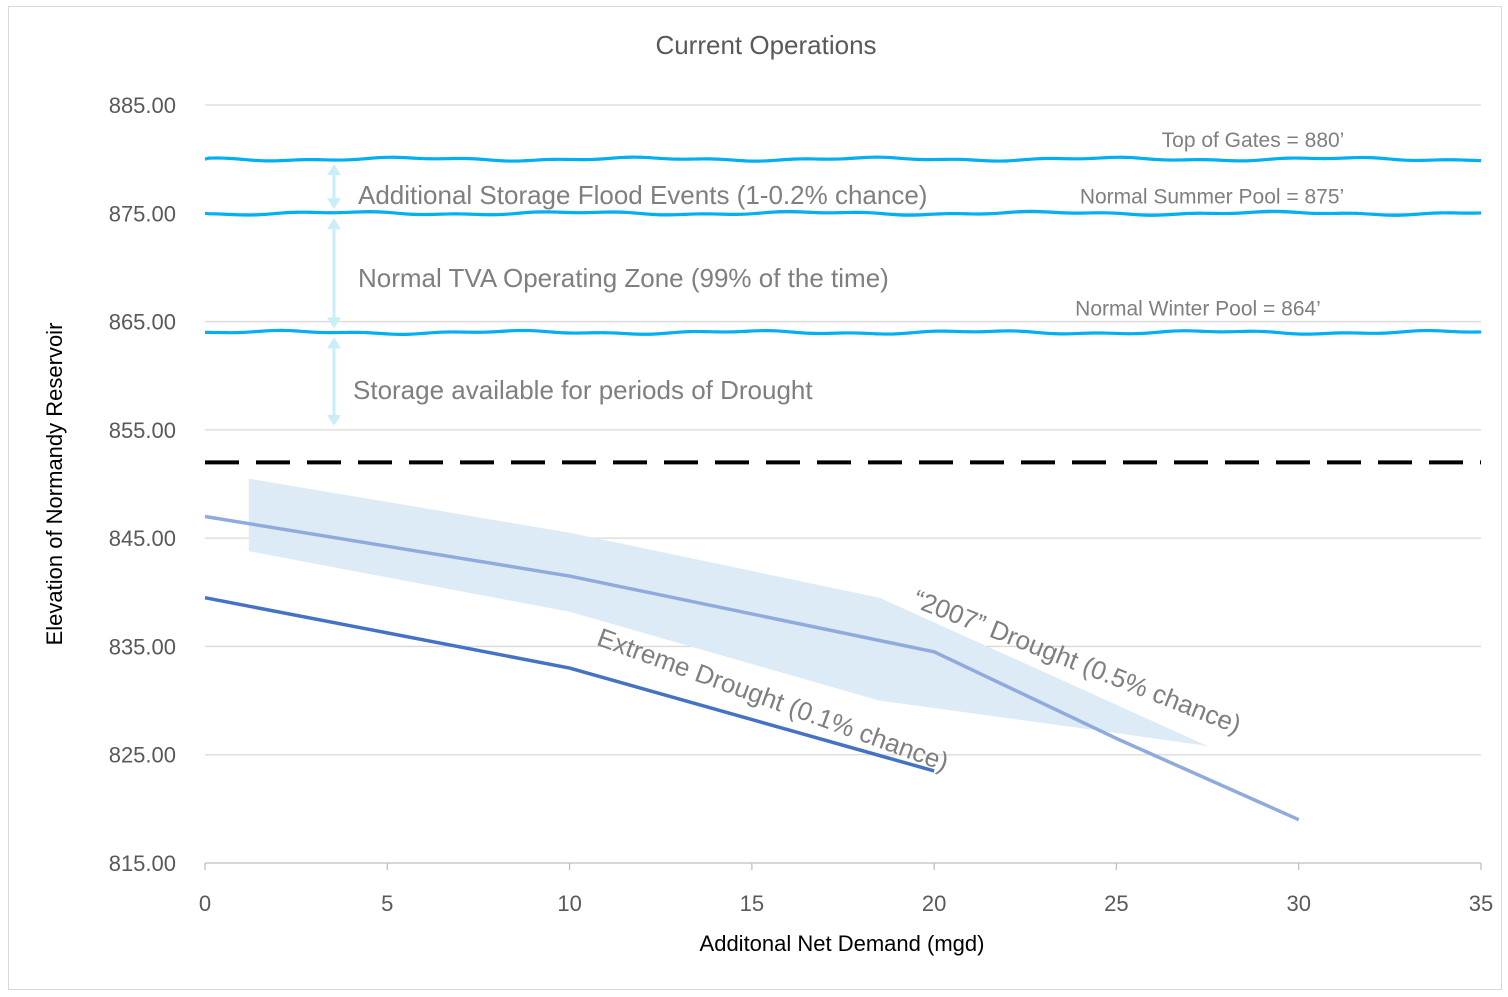 The width and height of the screenshot is (1508, 997). I want to click on x-tick-label: 20, so click(934, 903).